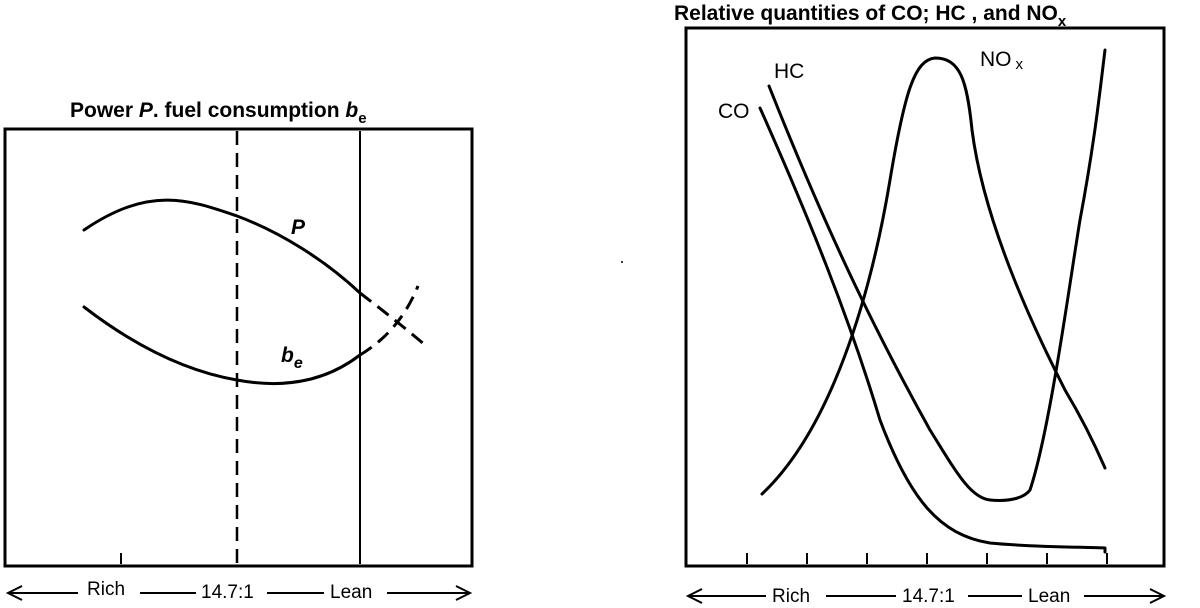 This screenshot has height=608, width=1200. I want to click on right-mixture-axis: Rich 14.7:1 Lean, so click(926, 596).